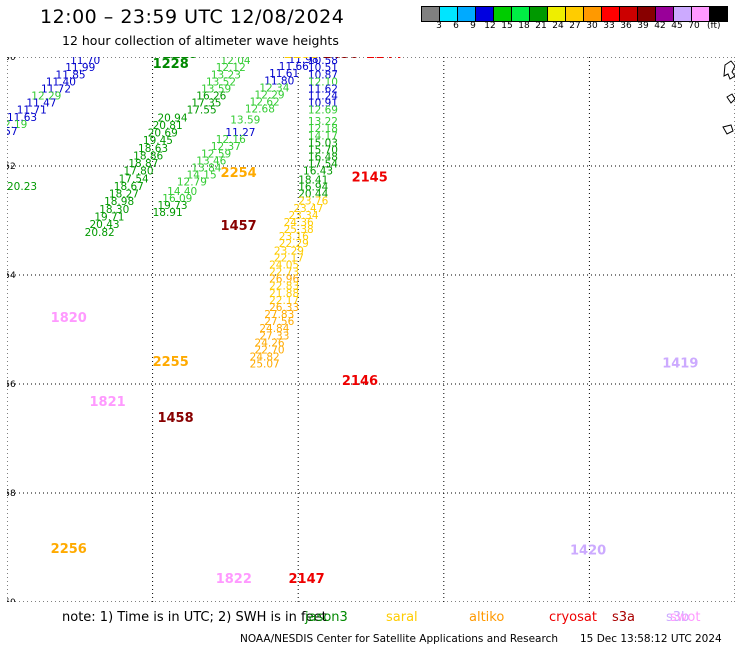 The height and width of the screenshot is (650, 740). I want to click on wave-height-label: 11.40, so click(61, 82).